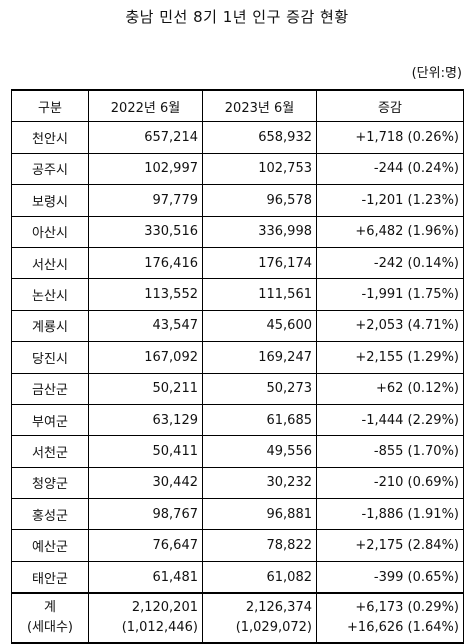 The image size is (474, 644). Describe the element at coordinates (50, 106) in the screenshot. I see `header-region: 구분` at that location.